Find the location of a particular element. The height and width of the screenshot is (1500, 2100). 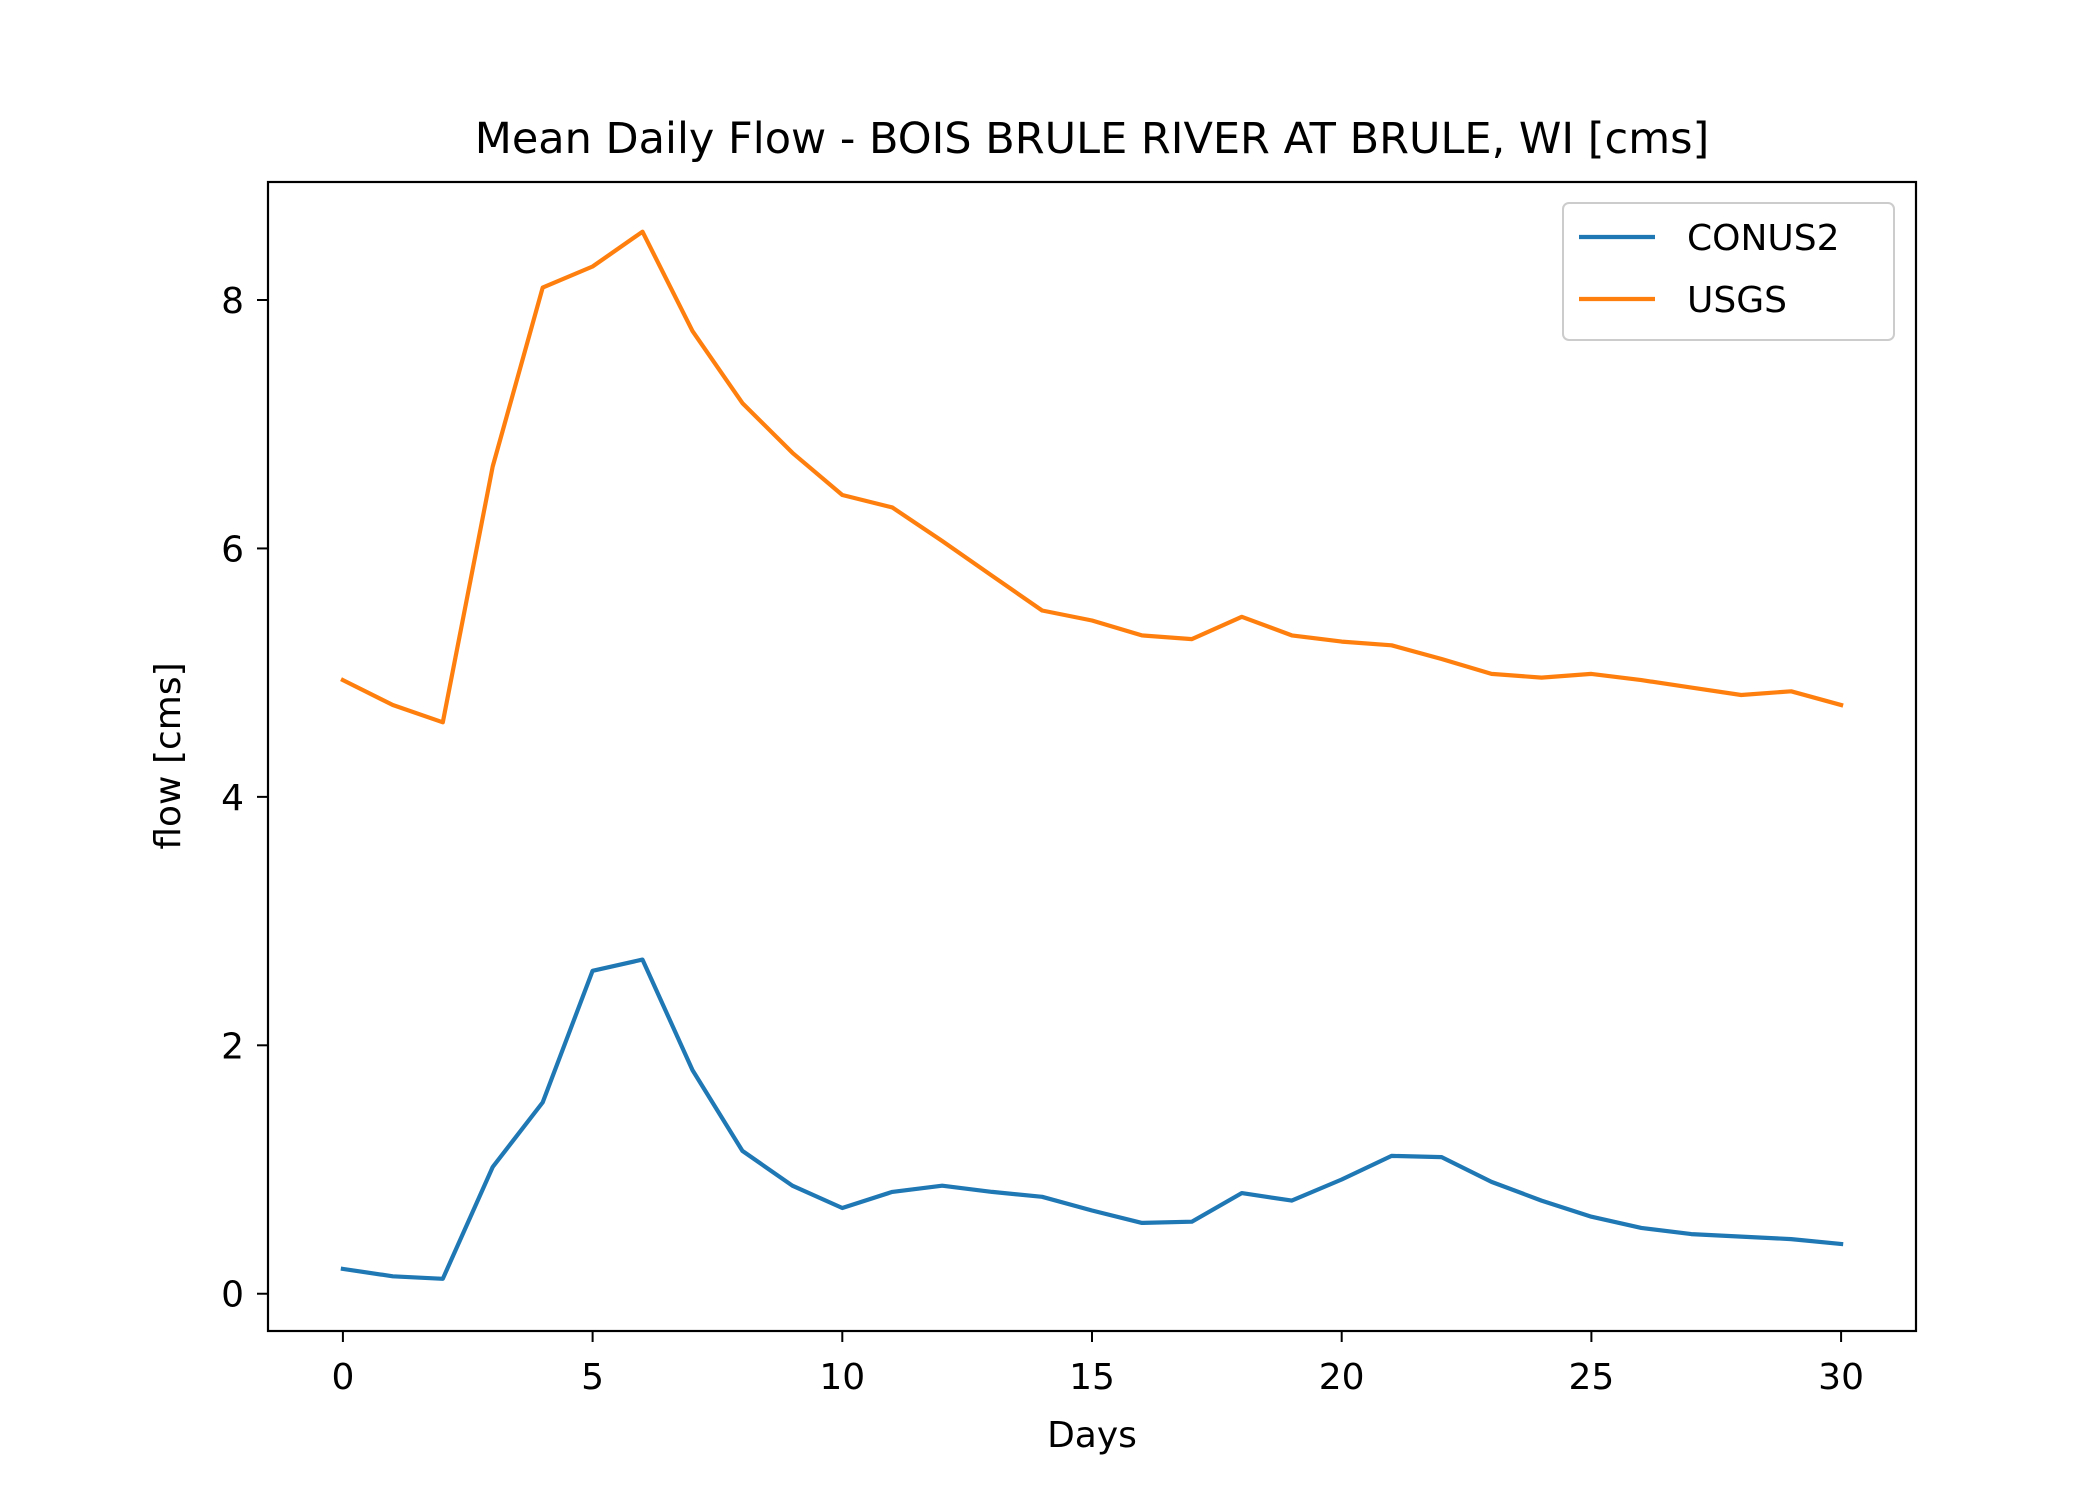

legend-label-usgs: USGS is located at coordinates (1737, 300).